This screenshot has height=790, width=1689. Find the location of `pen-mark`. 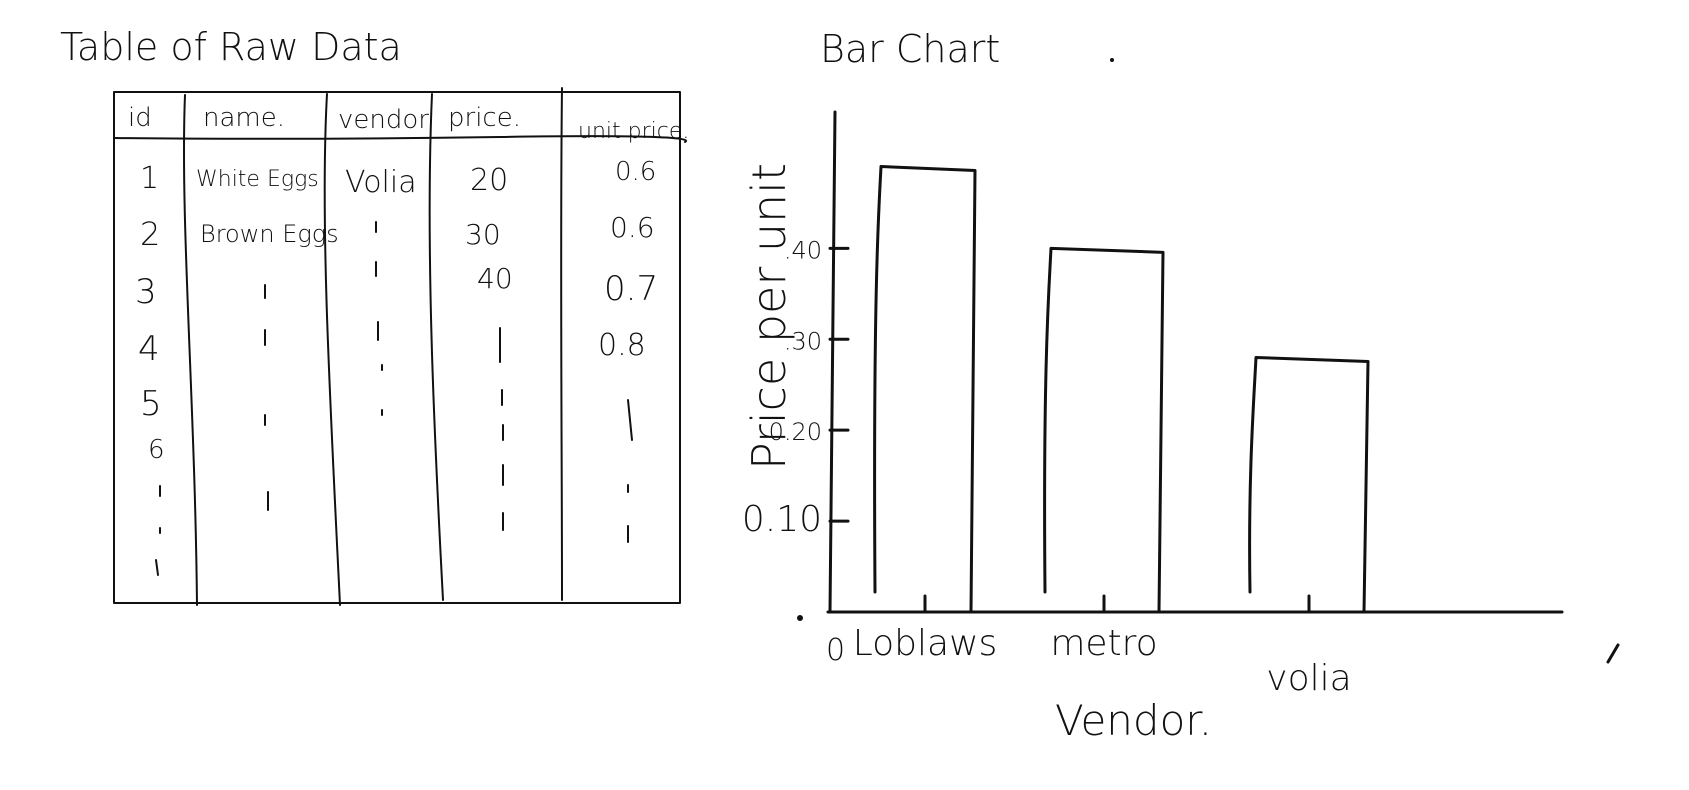

pen-mark is located at coordinates (1613, 653).